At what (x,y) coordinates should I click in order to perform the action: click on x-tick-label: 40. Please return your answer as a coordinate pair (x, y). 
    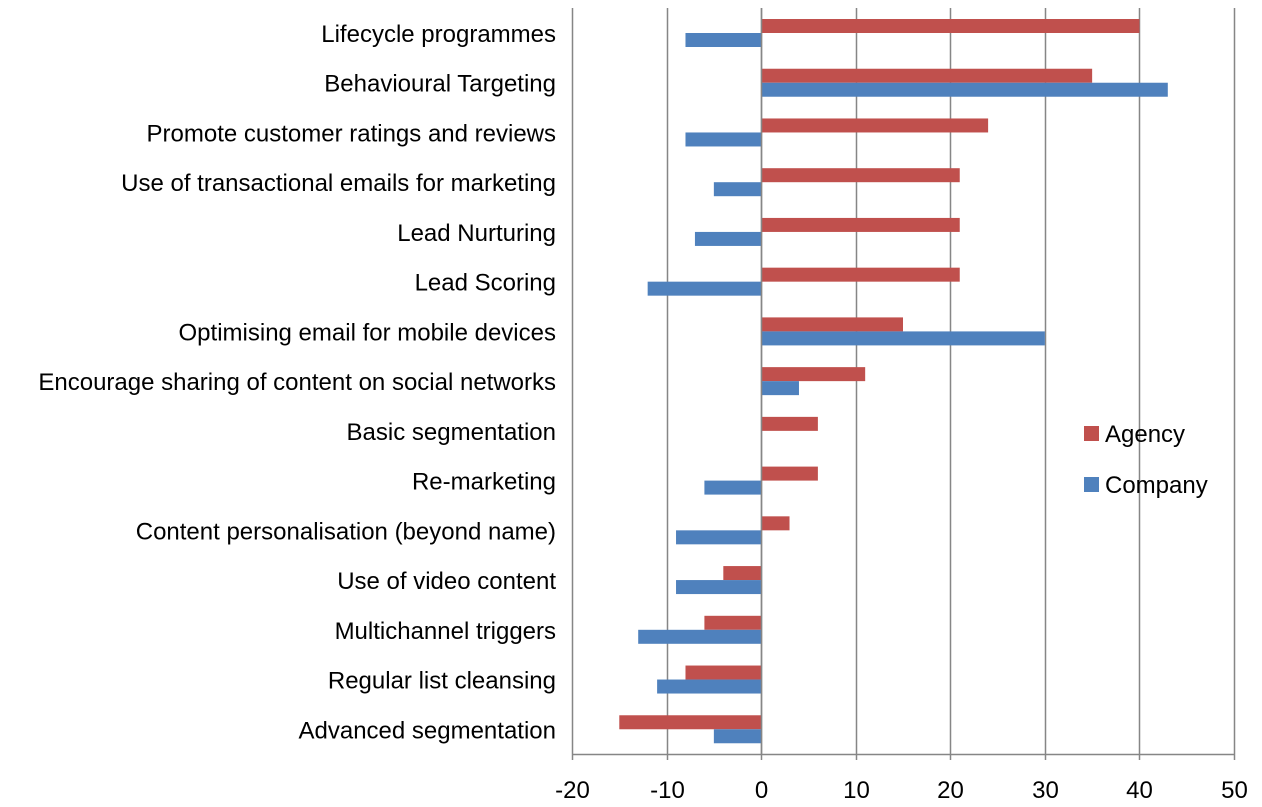
    Looking at the image, I should click on (1139, 790).